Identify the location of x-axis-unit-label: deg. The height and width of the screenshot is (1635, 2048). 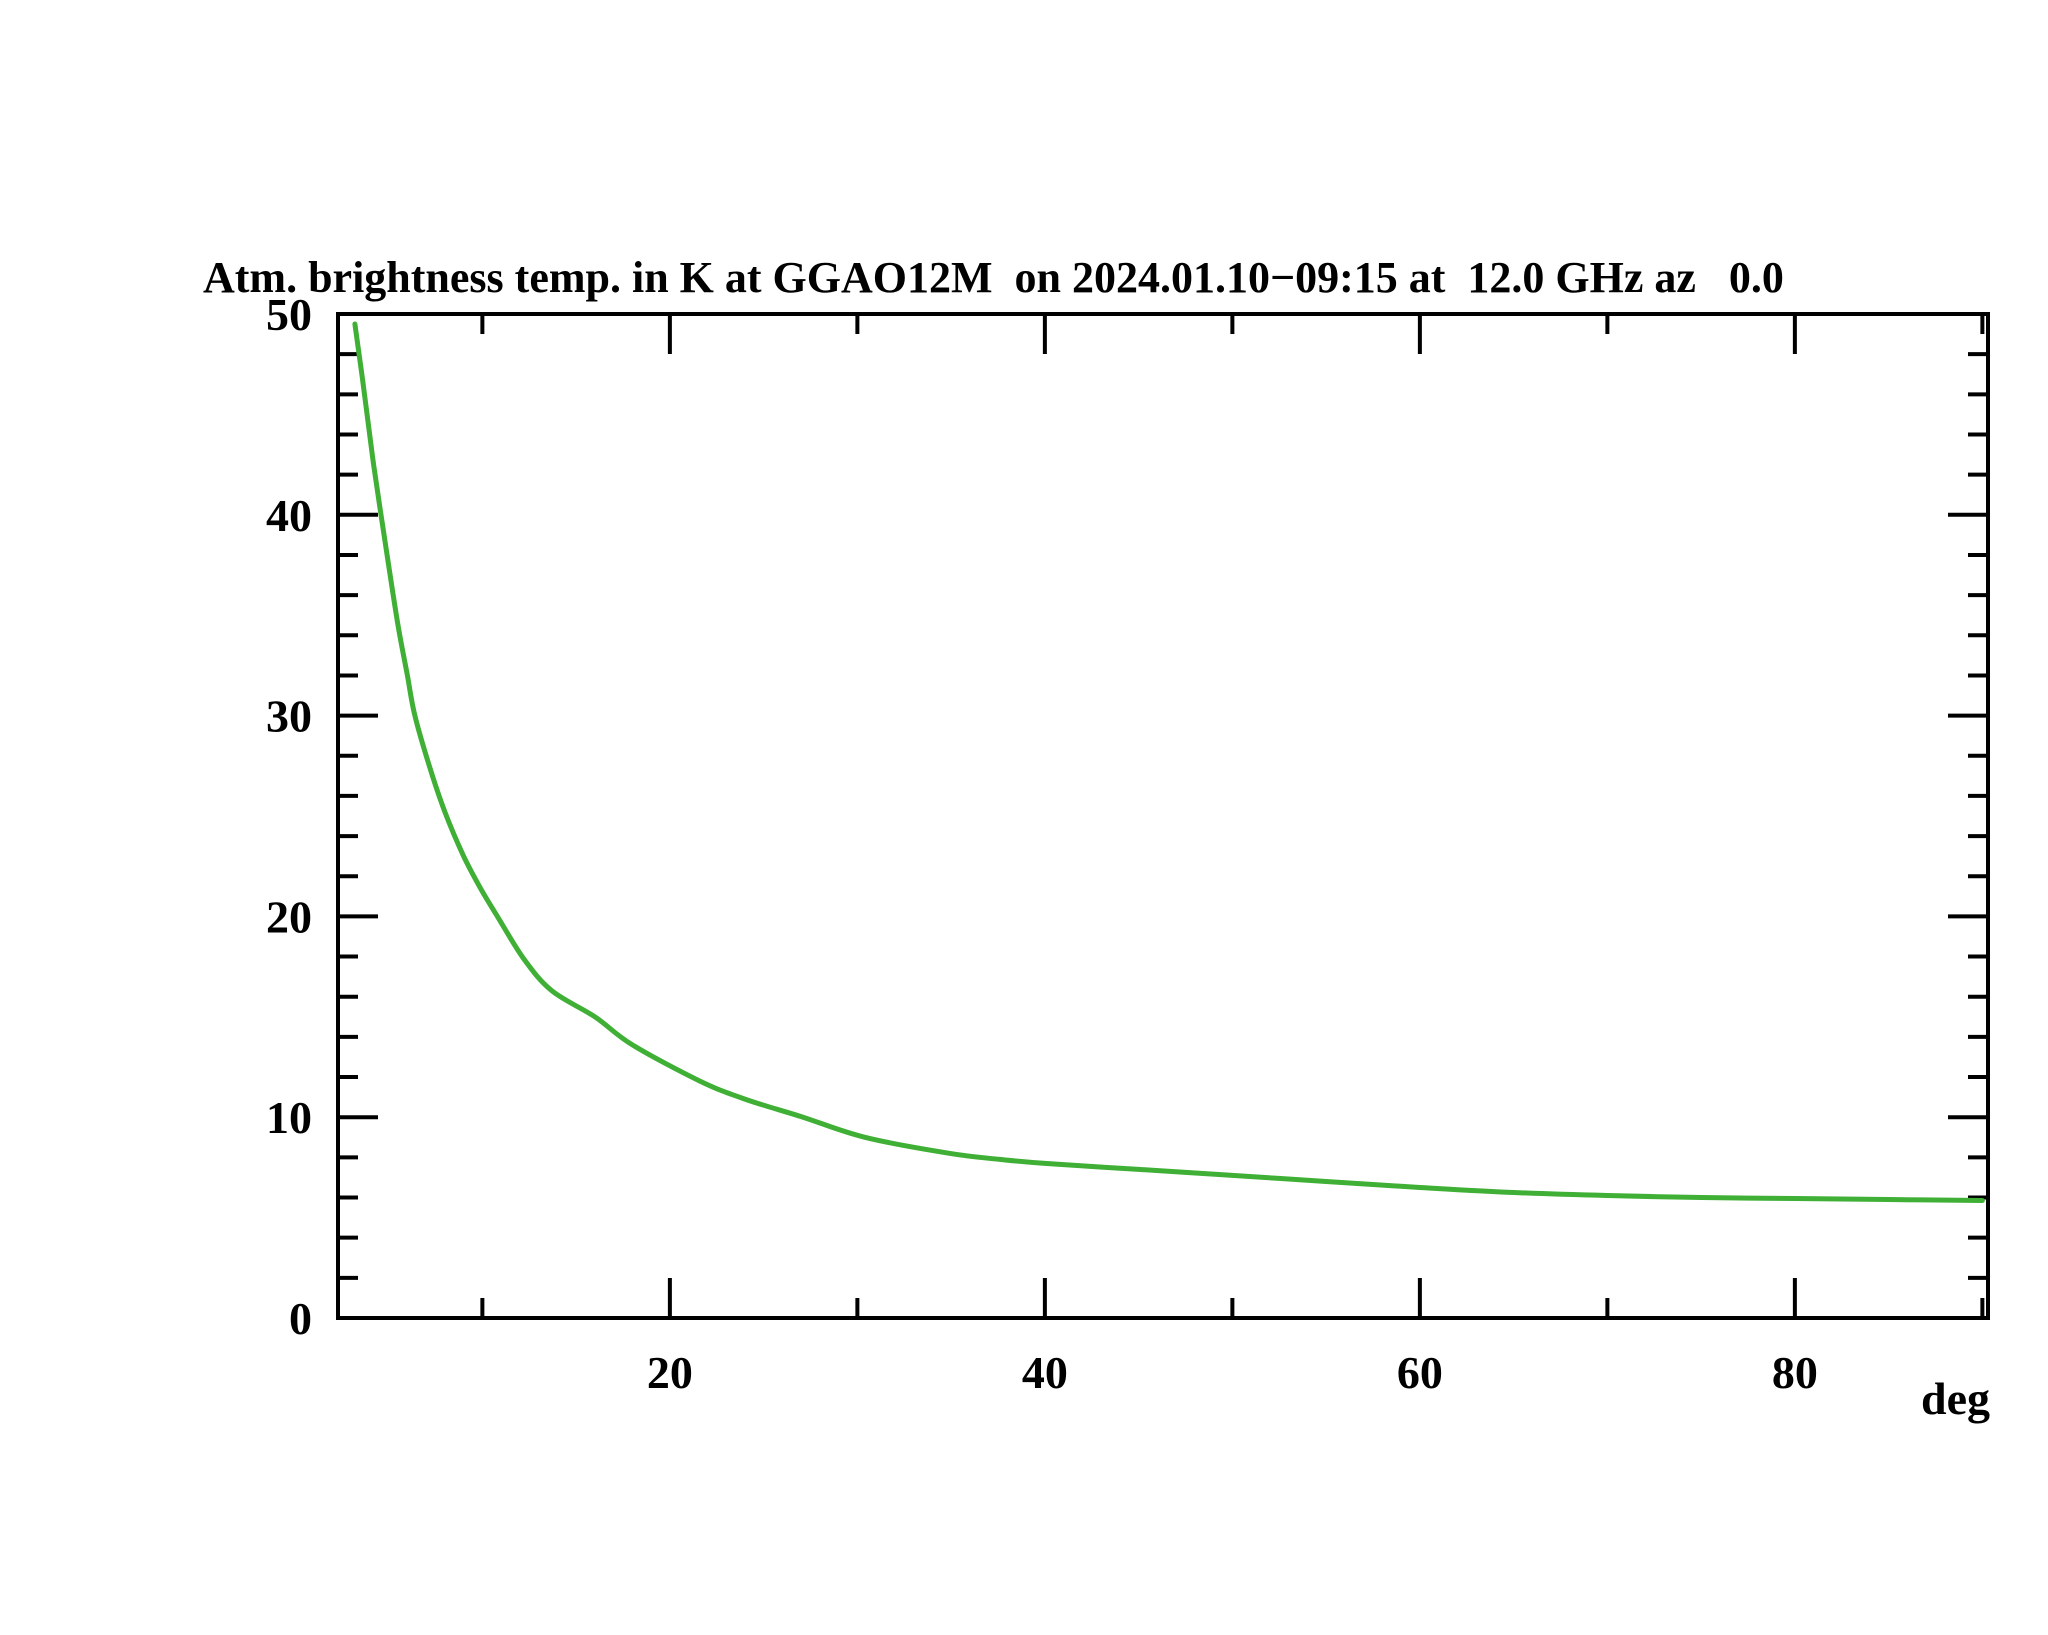
(1955, 1398).